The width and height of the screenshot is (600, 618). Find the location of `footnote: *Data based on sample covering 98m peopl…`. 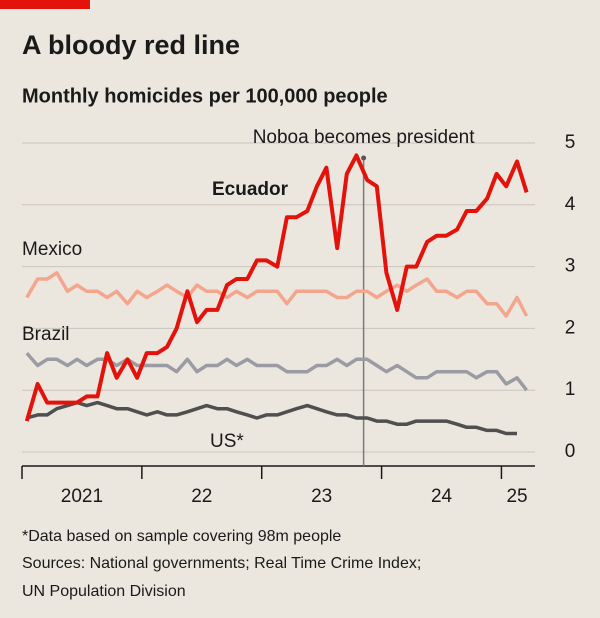

footnote: *Data based on sample covering 98m peopl… is located at coordinates (181, 536).